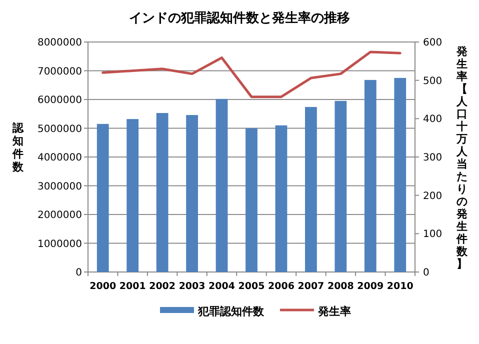 The height and width of the screenshot is (344, 479). What do you see at coordinates (311, 286) in the screenshot?
I see `x-tick-label: 2007` at bounding box center [311, 286].